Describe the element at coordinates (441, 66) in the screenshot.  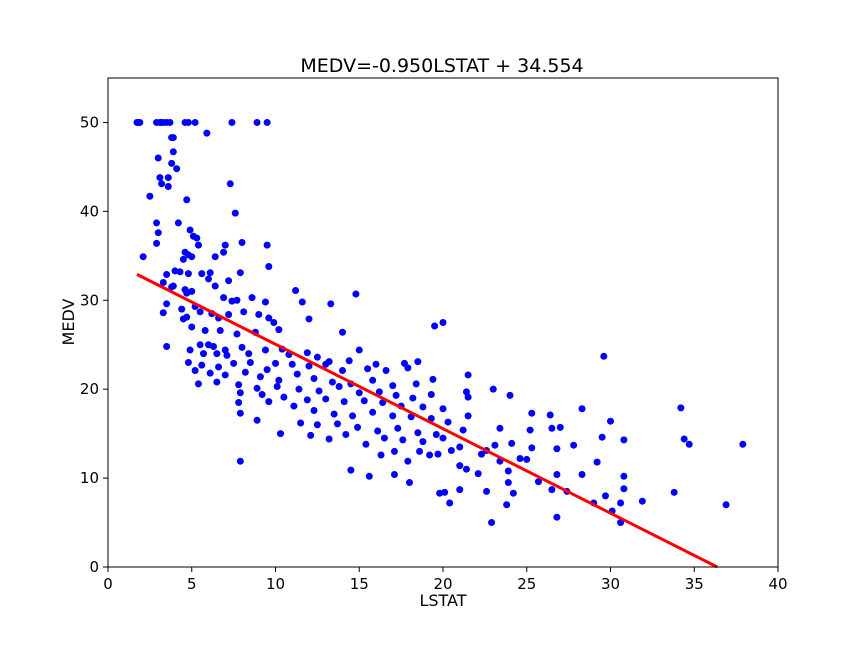
I see `chart-title: MEDV=-0.950LSTAT + 34.554` at that location.